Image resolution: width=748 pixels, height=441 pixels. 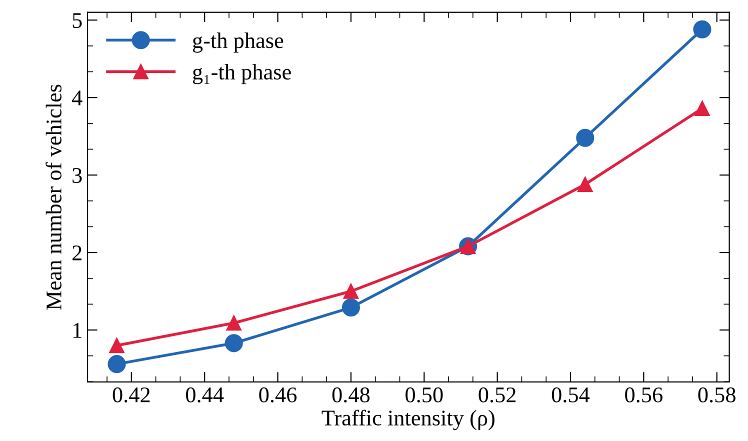 What do you see at coordinates (238, 42) in the screenshot?
I see `legend-label: g-th phase` at bounding box center [238, 42].